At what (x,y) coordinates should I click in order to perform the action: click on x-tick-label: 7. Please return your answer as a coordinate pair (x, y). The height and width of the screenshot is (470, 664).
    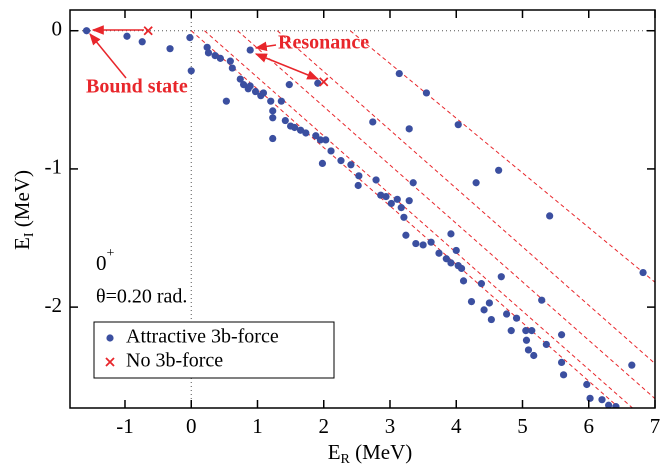
    Looking at the image, I should click on (655, 426).